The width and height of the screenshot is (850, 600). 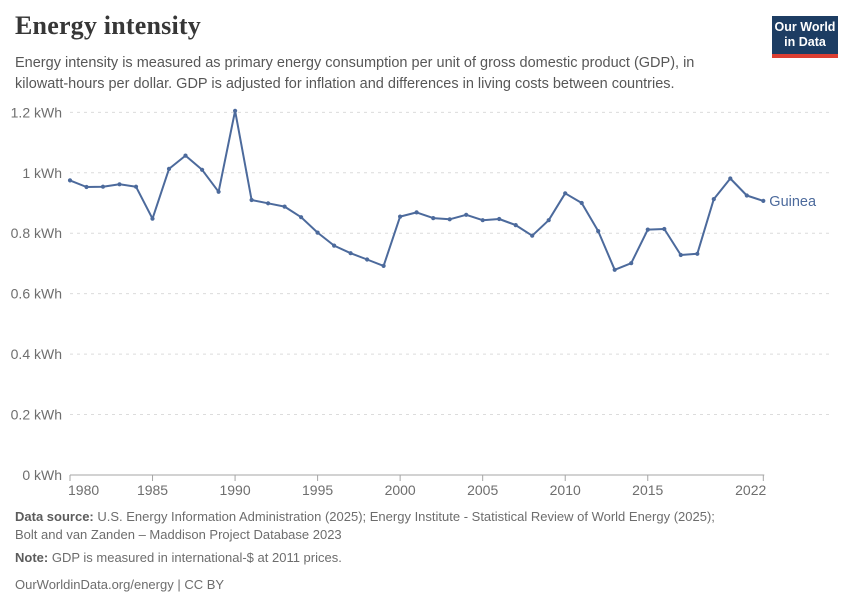 I want to click on x-axis-tick-label: 2005, so click(x=482, y=490).